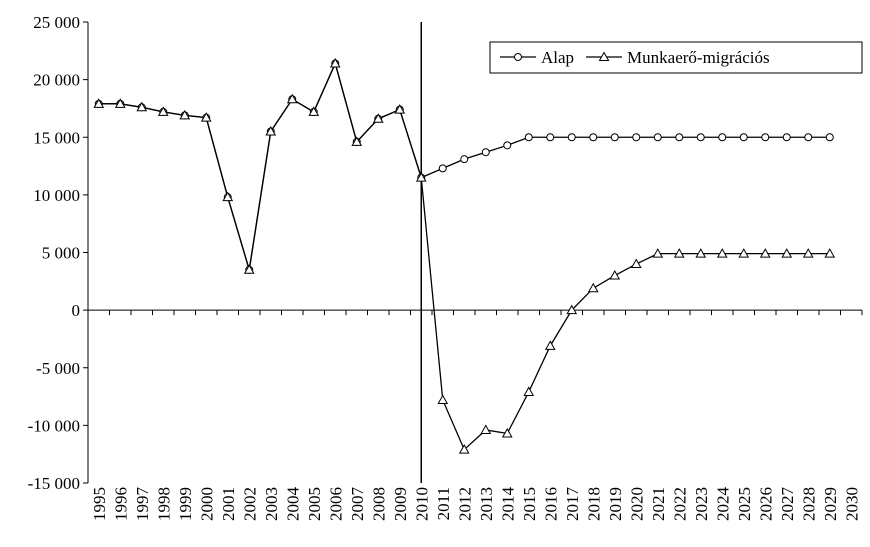  I want to click on y-tick-label: 10 000, so click(56, 195).